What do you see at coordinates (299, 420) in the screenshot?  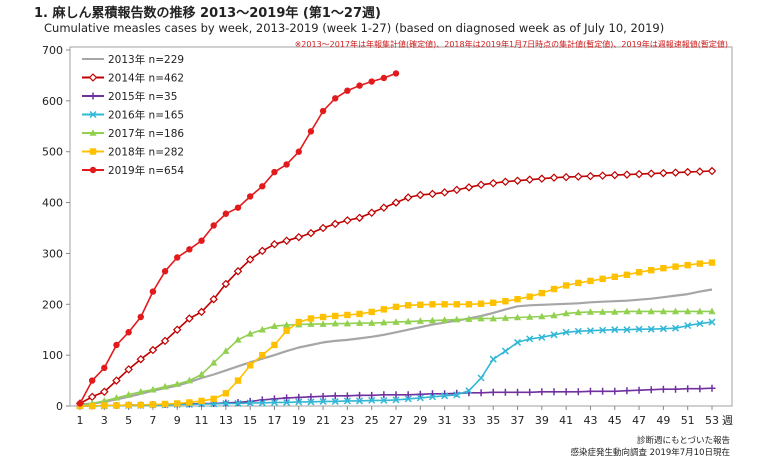 I see `x-tick-label: 19` at bounding box center [299, 420].